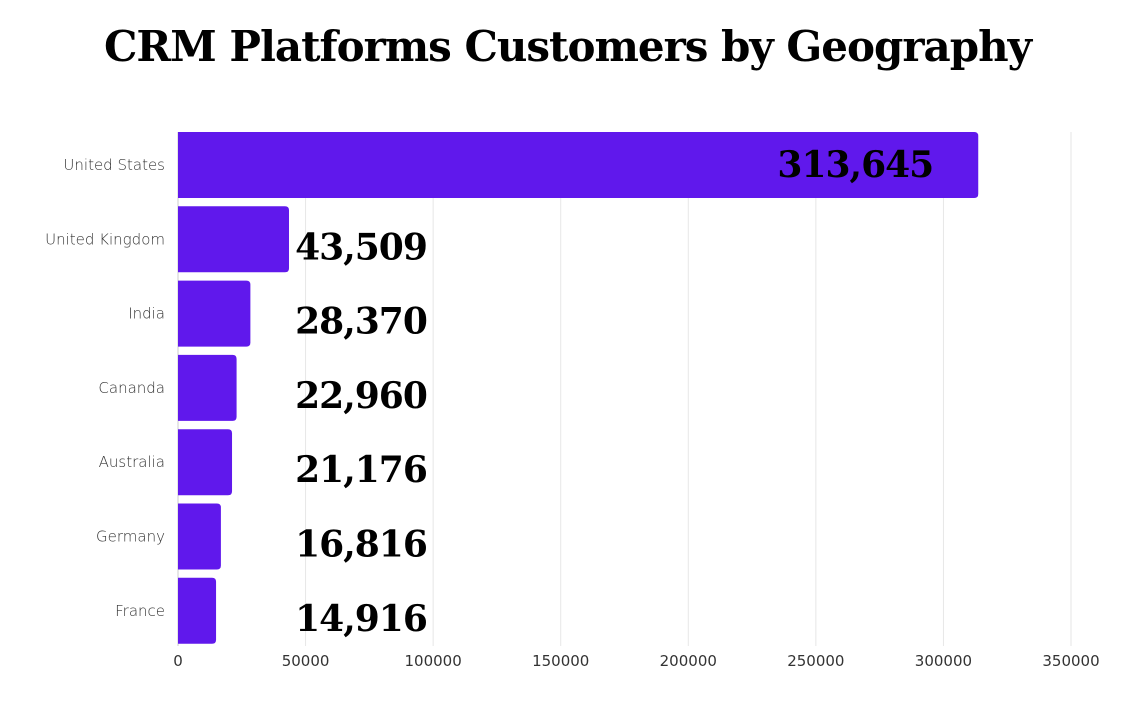  I want to click on category-label: United Kingdom, so click(105, 239).